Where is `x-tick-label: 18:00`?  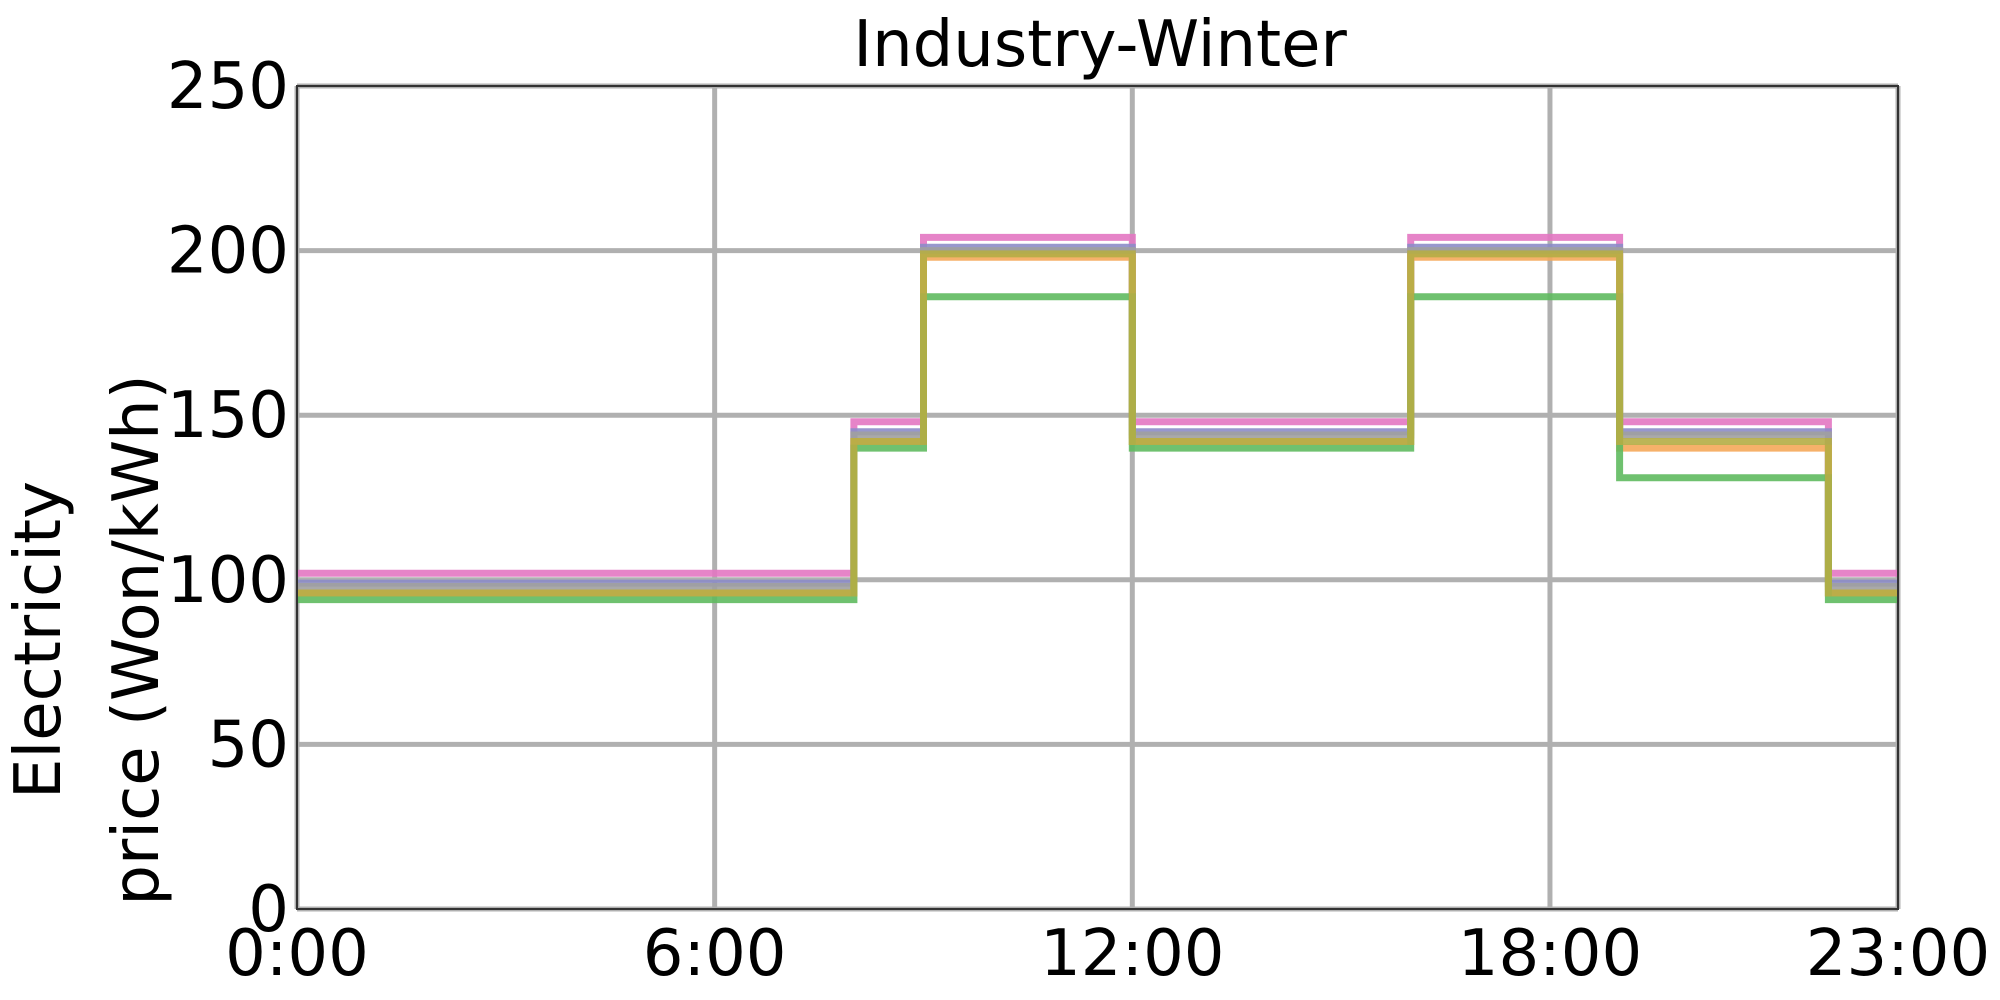 x-tick-label: 18:00 is located at coordinates (1550, 954).